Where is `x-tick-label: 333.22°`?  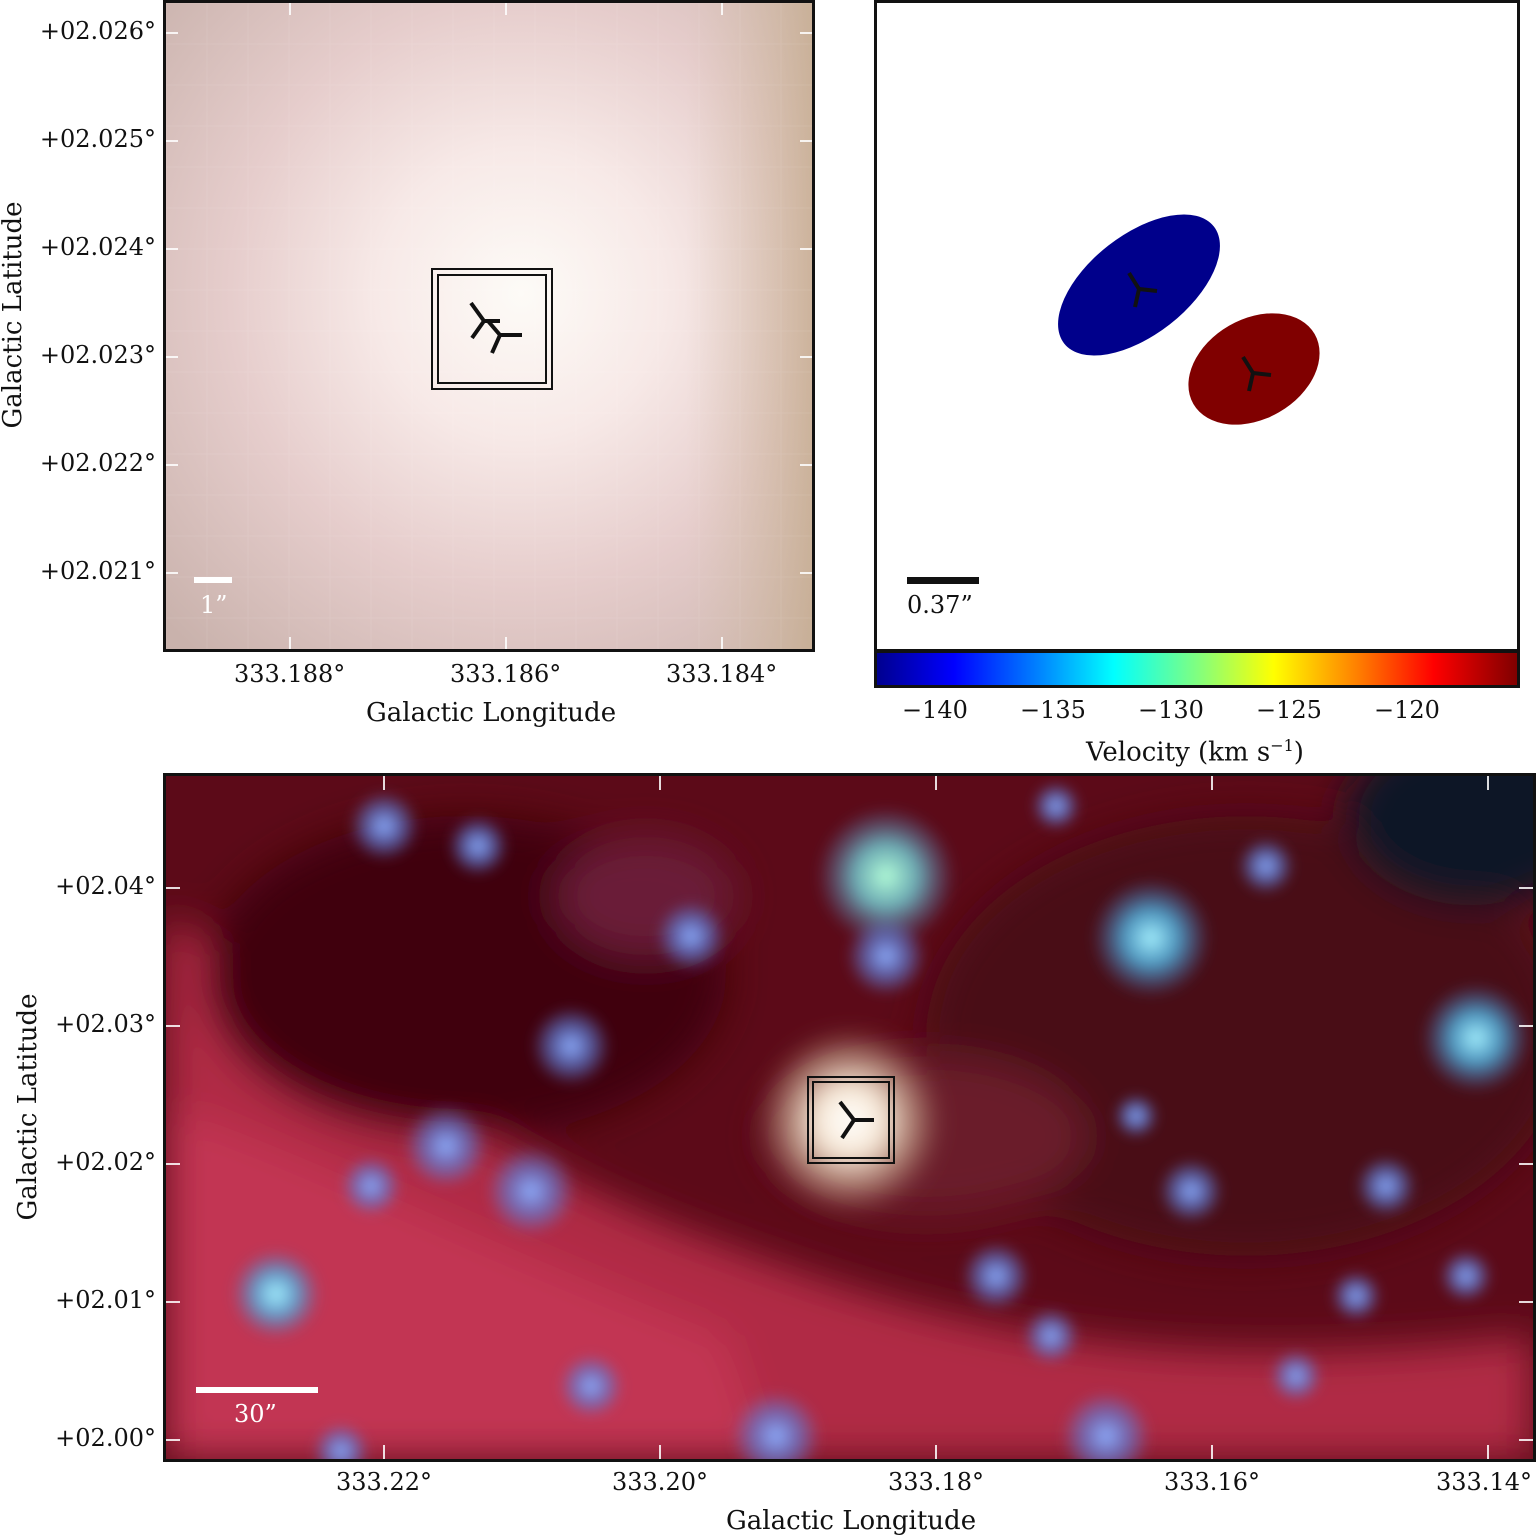 x-tick-label: 333.22° is located at coordinates (384, 1482).